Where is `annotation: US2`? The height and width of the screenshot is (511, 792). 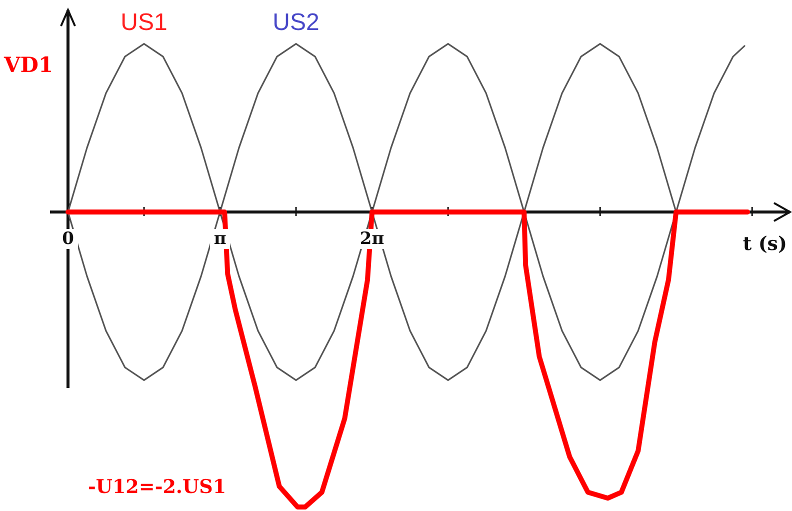 annotation: US2 is located at coordinates (296, 22).